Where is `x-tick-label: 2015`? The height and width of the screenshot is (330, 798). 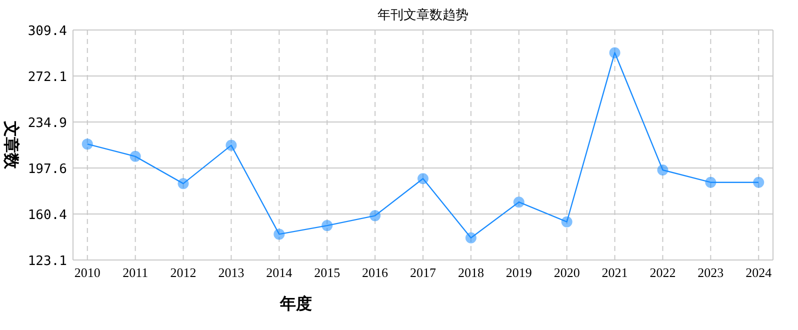 x-tick-label: 2015 is located at coordinates (327, 272).